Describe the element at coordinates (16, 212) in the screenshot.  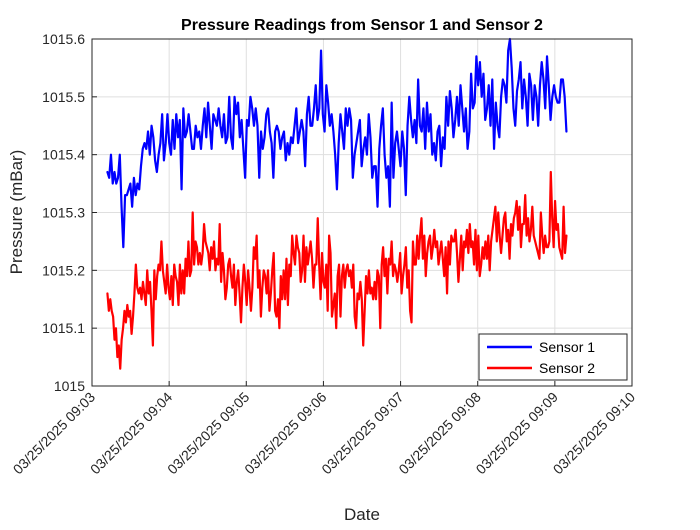
I see `y-axis-label: Pressure (mBar)` at that location.